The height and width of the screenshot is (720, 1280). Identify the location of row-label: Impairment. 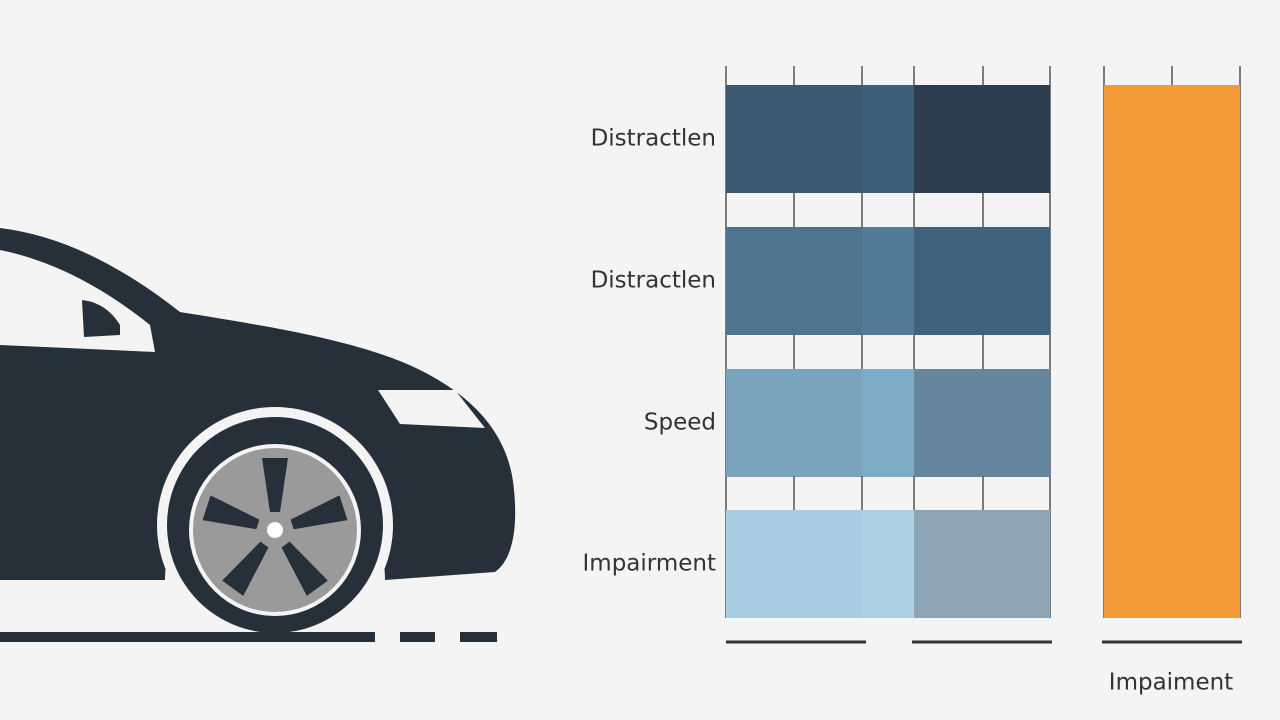
(649, 564).